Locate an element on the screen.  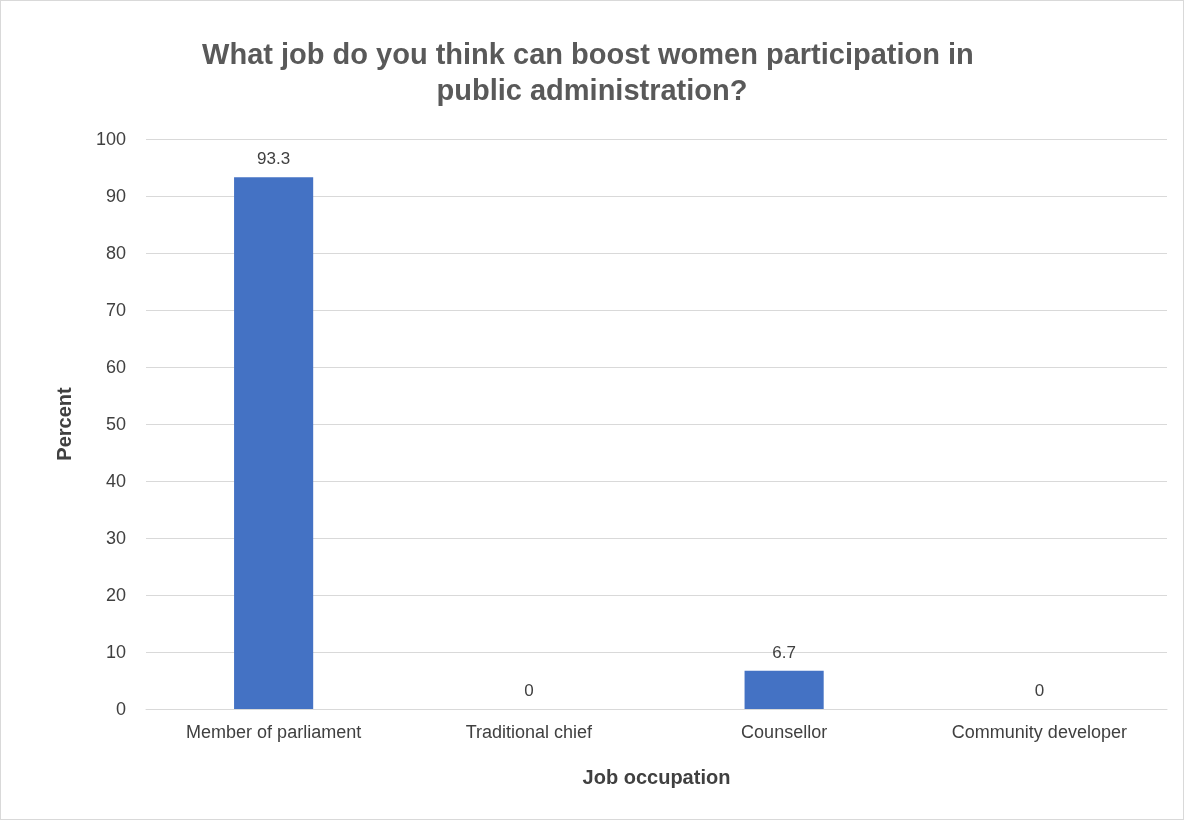
y-tick-label: 0 is located at coordinates (120, 709).